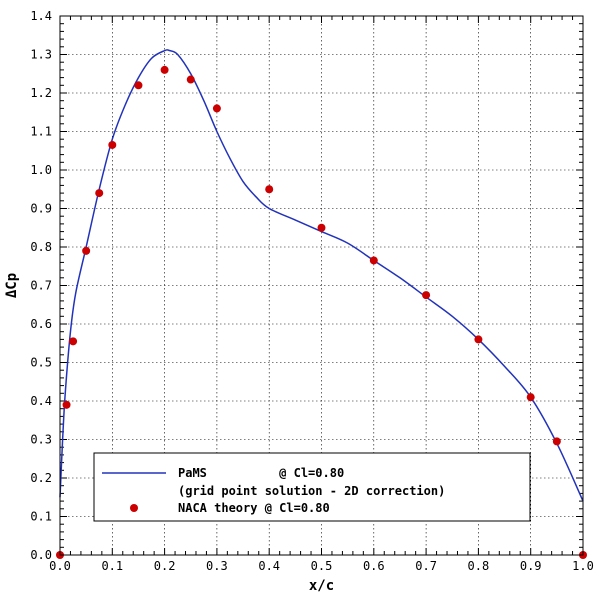 This screenshot has width=600, height=600. What do you see at coordinates (41, 247) in the screenshot?
I see `y-tick-label: 0.8` at bounding box center [41, 247].